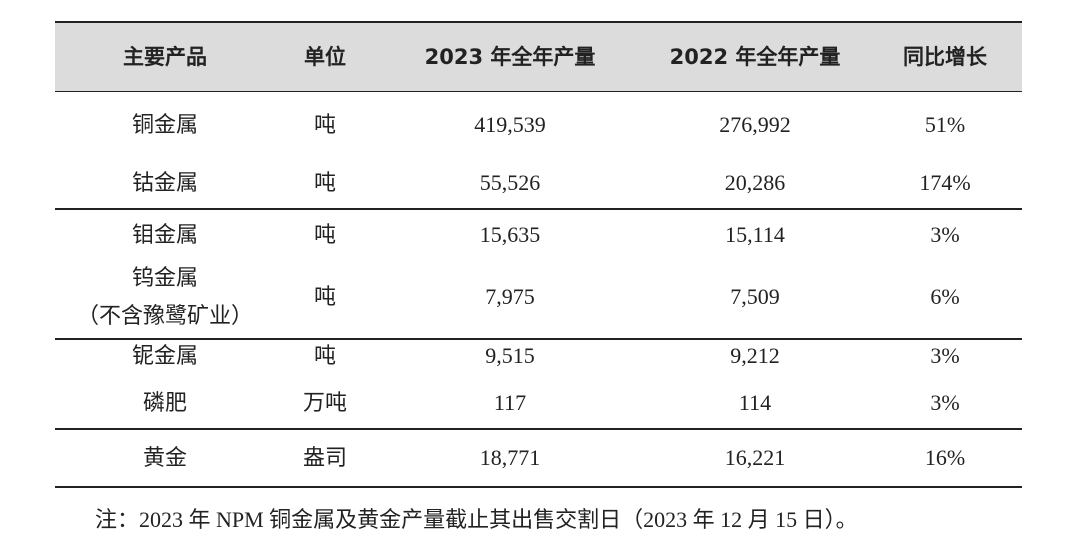 The image size is (1080, 558). What do you see at coordinates (755, 457) in the screenshot?
I see `table-cell: 16,221` at bounding box center [755, 457].